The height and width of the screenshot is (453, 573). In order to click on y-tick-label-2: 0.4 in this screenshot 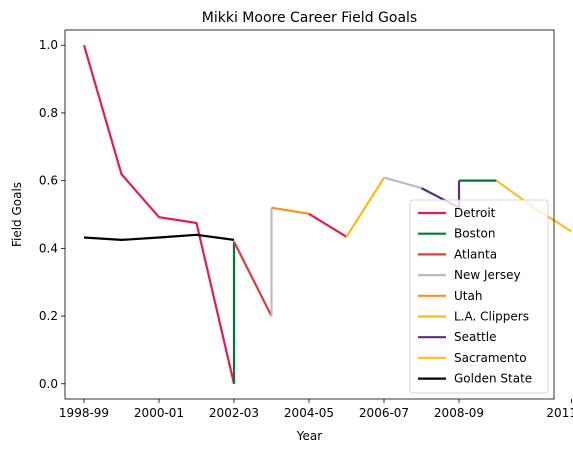, I will do `click(48, 248)`.